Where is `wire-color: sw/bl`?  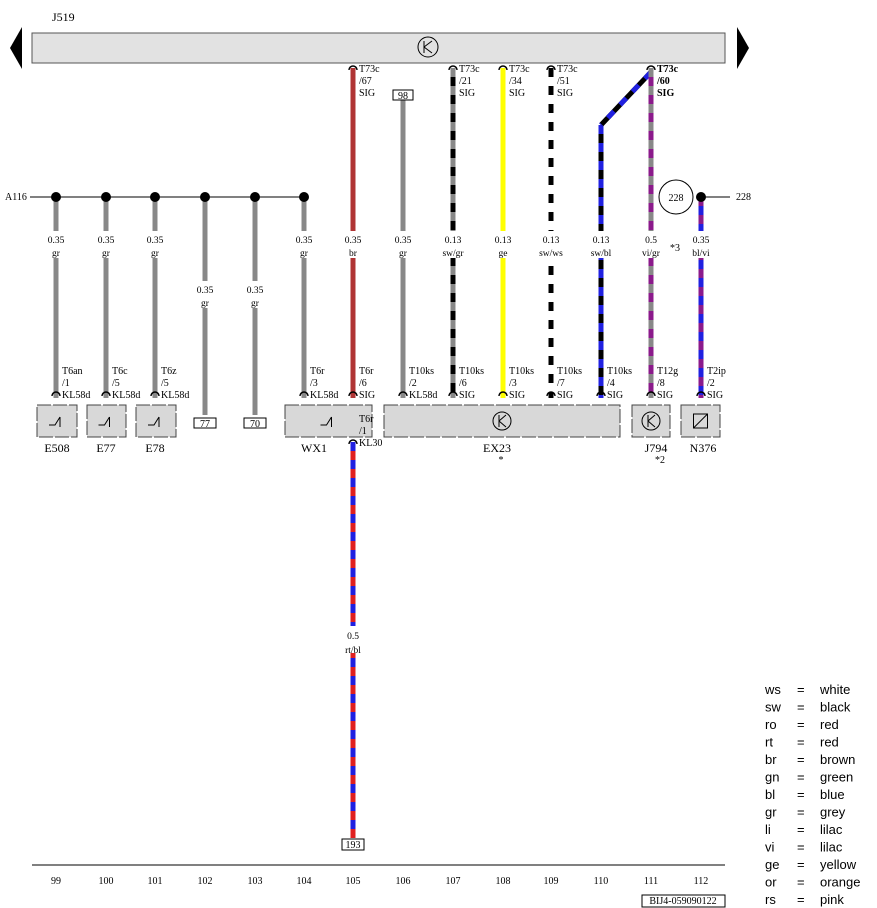
wire-color: sw/bl is located at coordinates (601, 254).